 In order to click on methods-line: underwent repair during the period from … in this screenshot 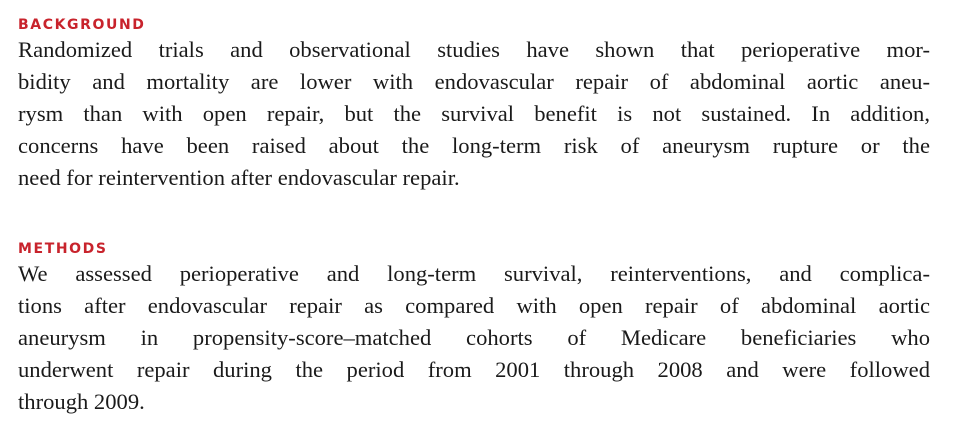, I will do `click(474, 369)`.